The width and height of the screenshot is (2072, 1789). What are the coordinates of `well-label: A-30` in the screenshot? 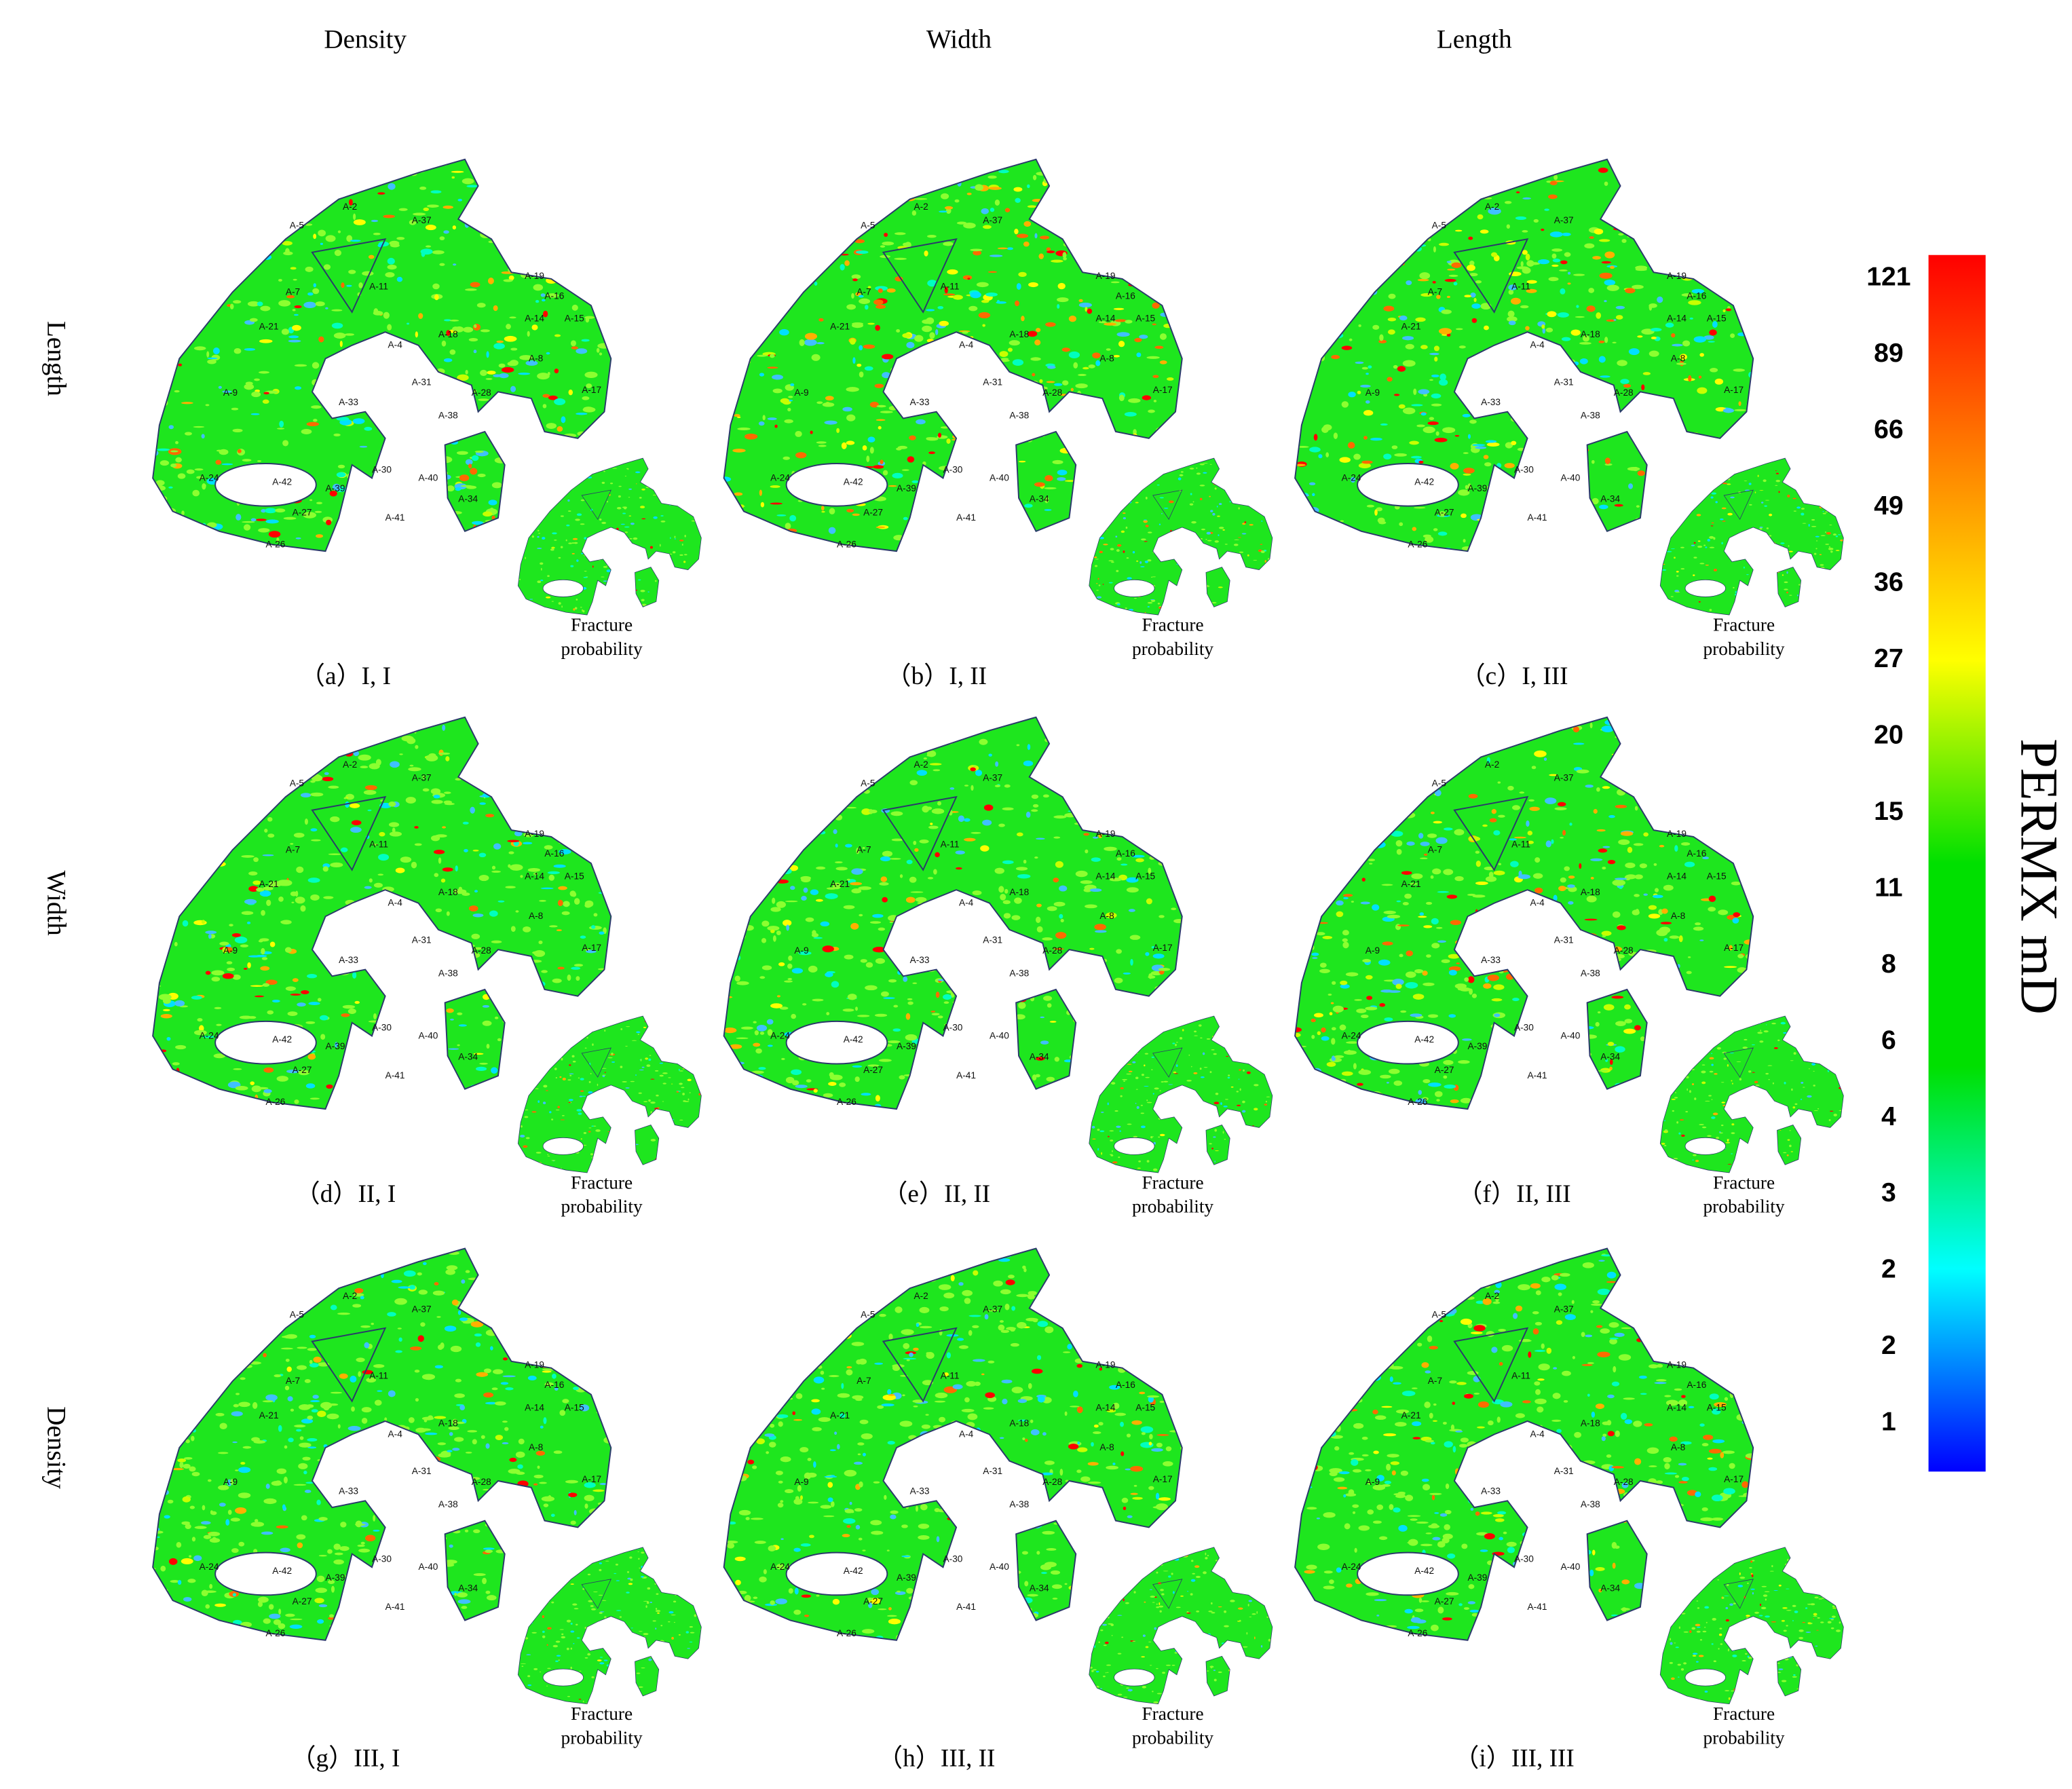 It's located at (953, 1028).